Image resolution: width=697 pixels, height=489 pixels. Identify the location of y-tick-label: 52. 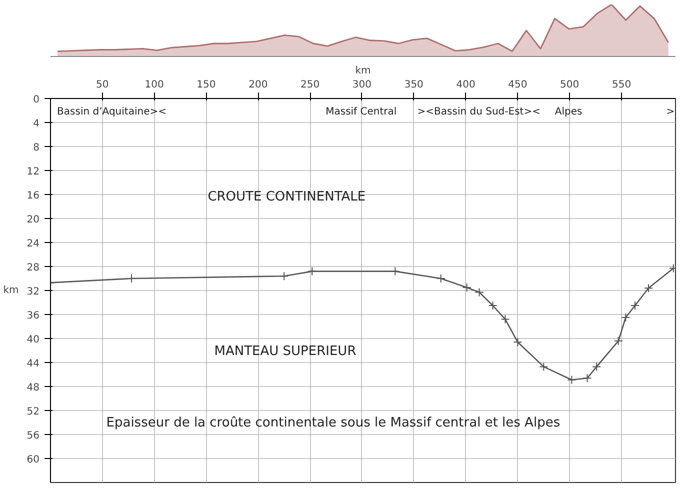
(33, 412).